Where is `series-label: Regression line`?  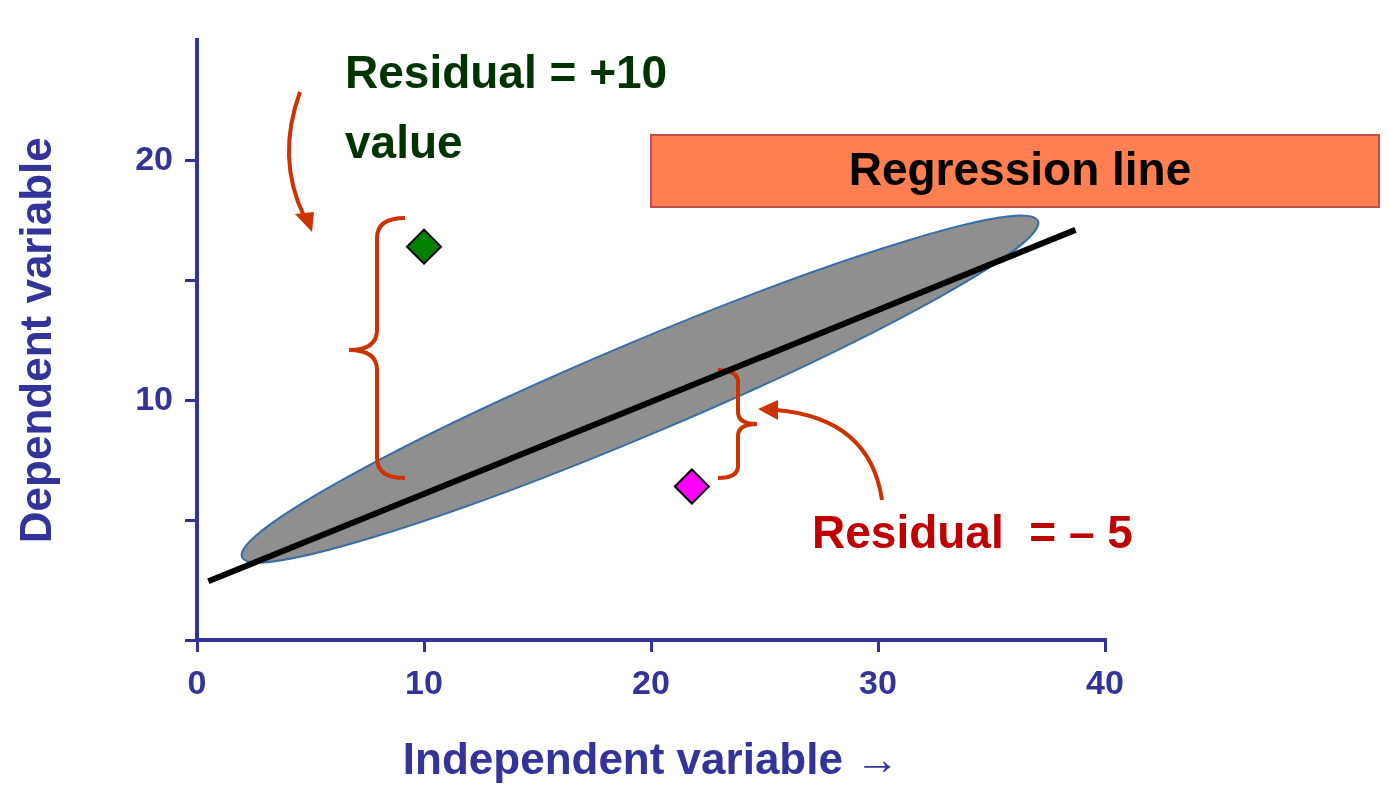
series-label: Regression line is located at coordinates (1020, 168).